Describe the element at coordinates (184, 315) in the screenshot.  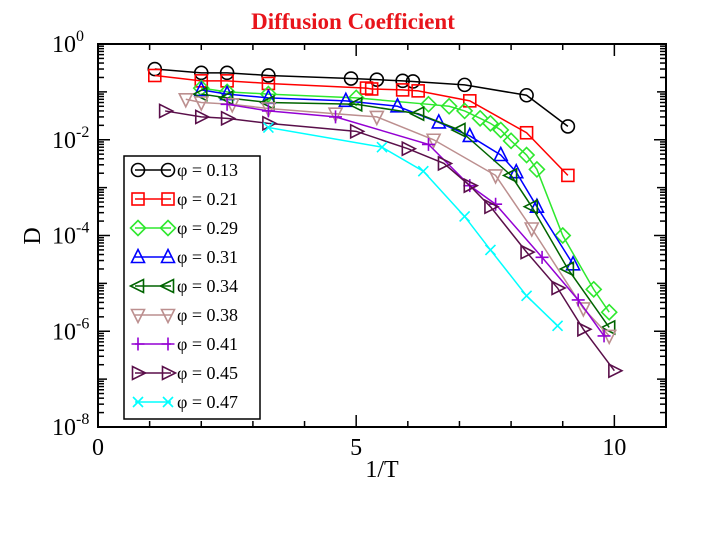
I see `legend-entry-0.38: φ = 0.38` at that location.